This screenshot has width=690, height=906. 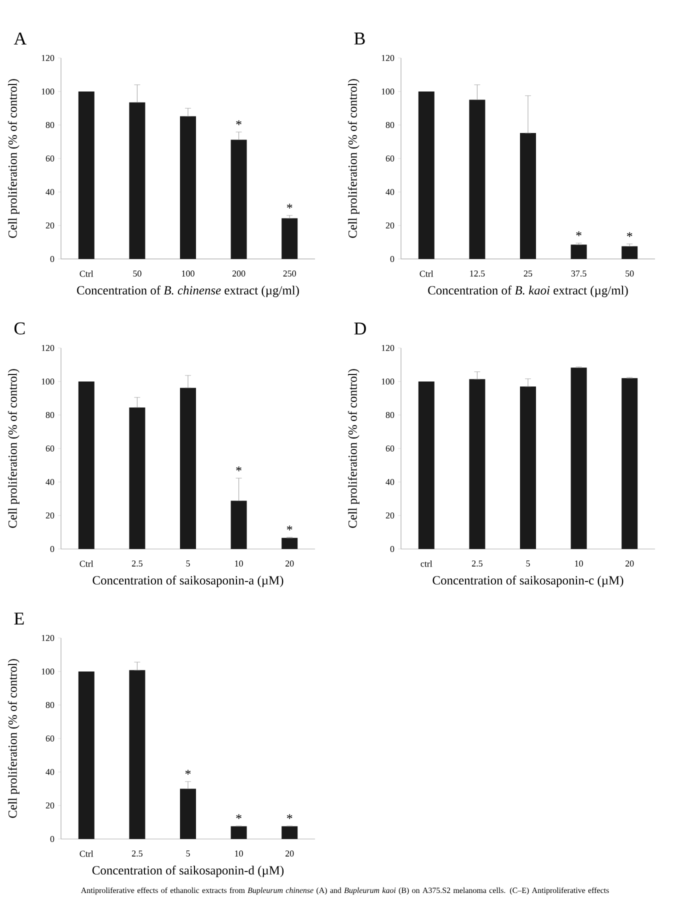 What do you see at coordinates (188, 582) in the screenshot?
I see `x-axis-title: Concentration of saikosaponin-a (µM)` at bounding box center [188, 582].